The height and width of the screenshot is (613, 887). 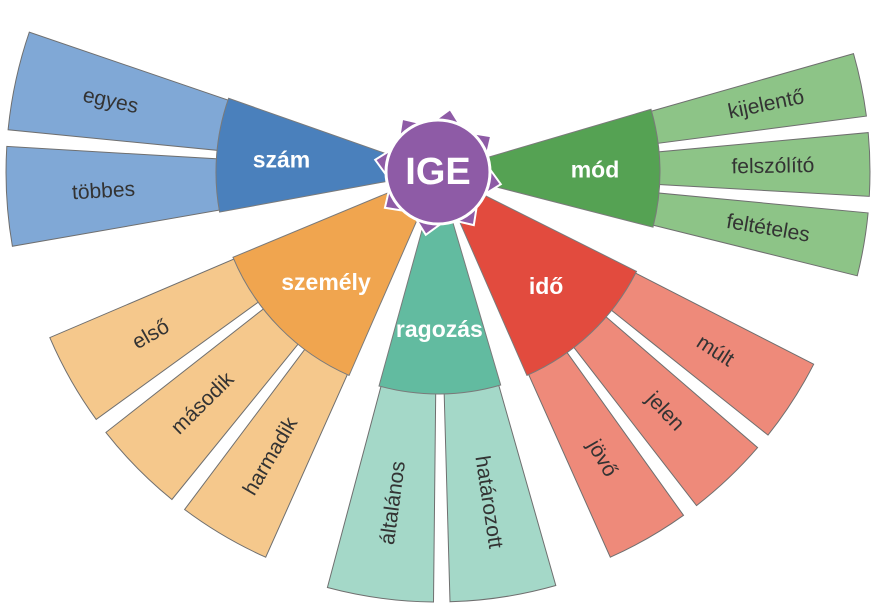 I want to click on center-circle, so click(x=438, y=172).